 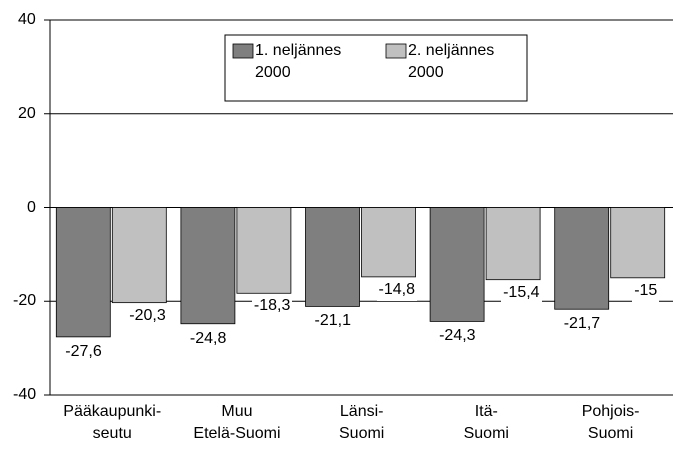 I want to click on y-tick-label: -20, so click(x=25, y=301).